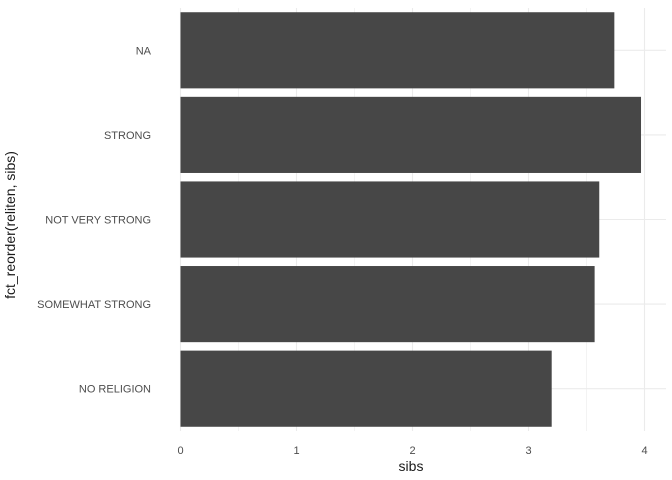 This screenshot has width=672, height=480. What do you see at coordinates (296, 451) in the screenshot?
I see `x-tick-label: 1` at bounding box center [296, 451].